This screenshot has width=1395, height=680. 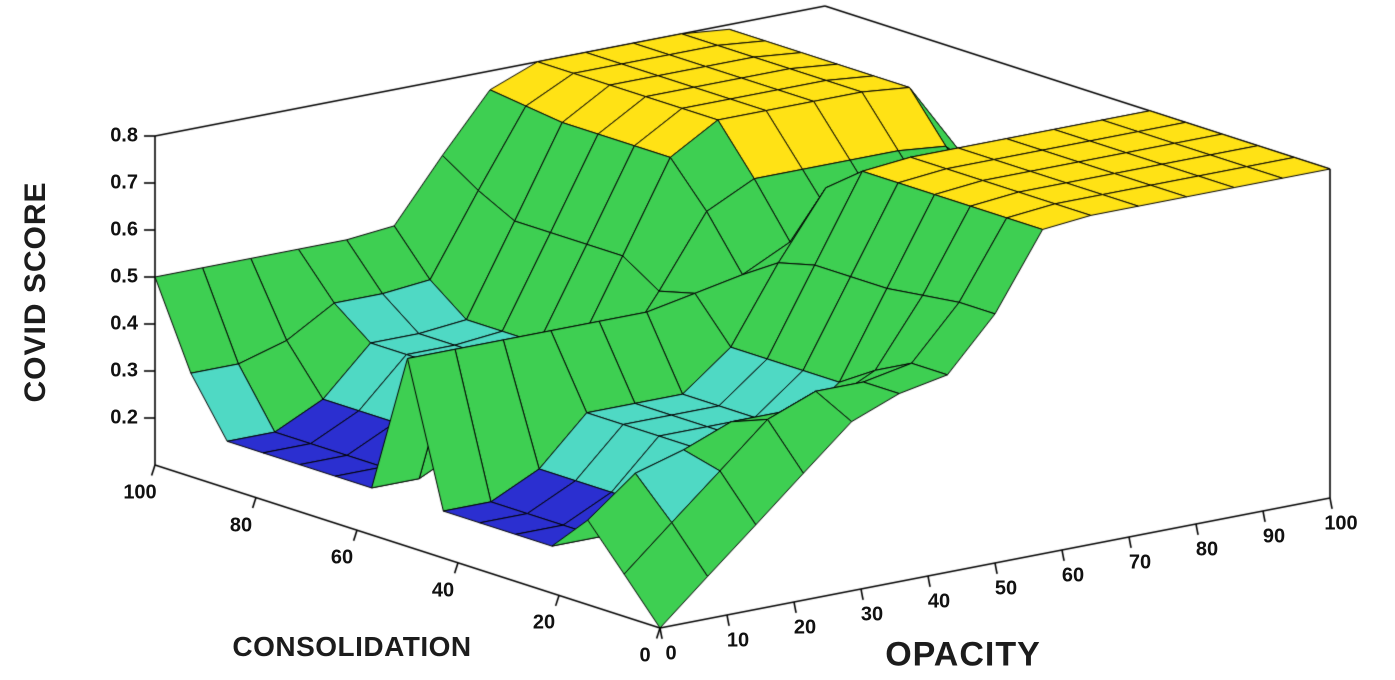 I want to click on opacity-axis-tick-label: 20, so click(x=805, y=627).